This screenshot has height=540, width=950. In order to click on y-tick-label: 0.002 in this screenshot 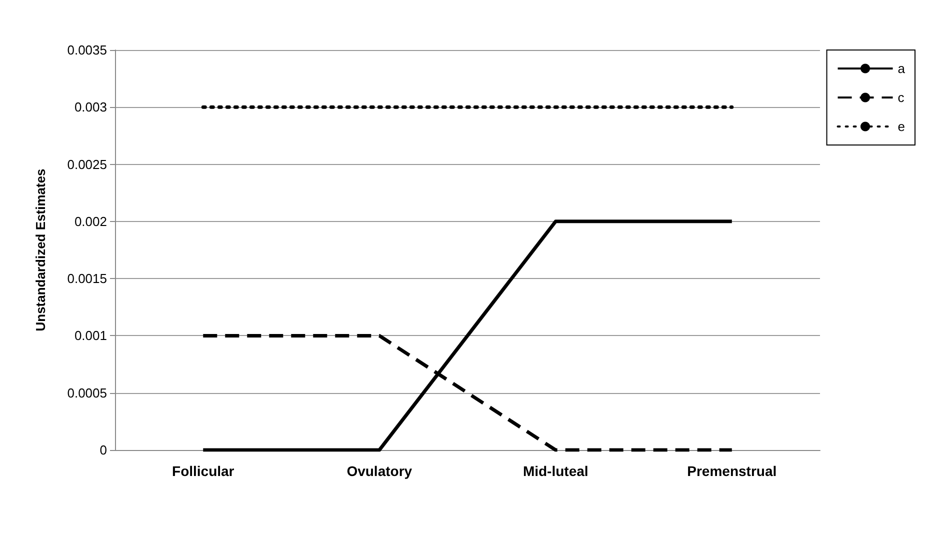, I will do `click(90, 221)`.